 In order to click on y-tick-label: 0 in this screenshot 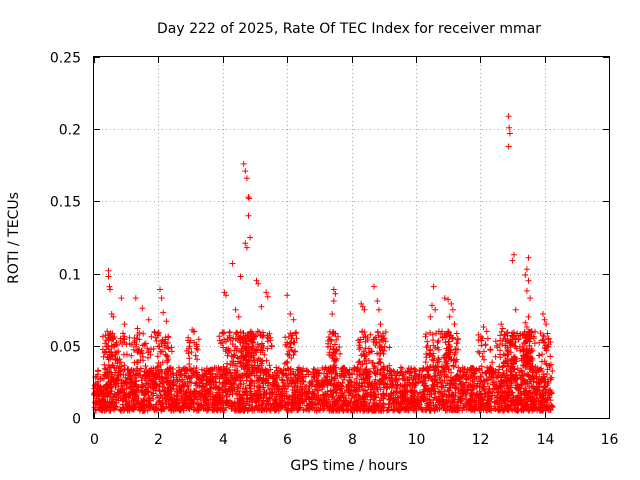, I will do `click(76, 420)`.